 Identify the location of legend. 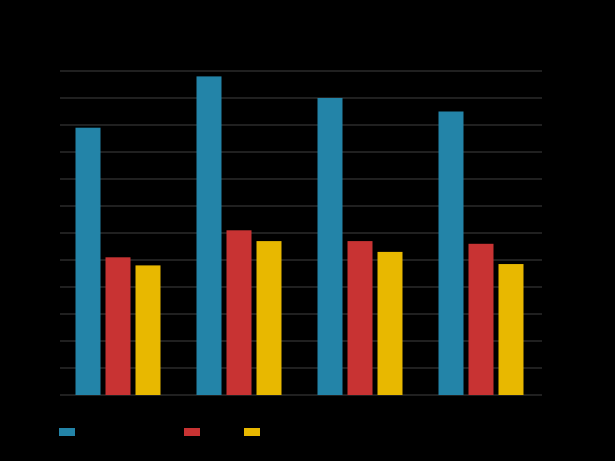
(159, 432).